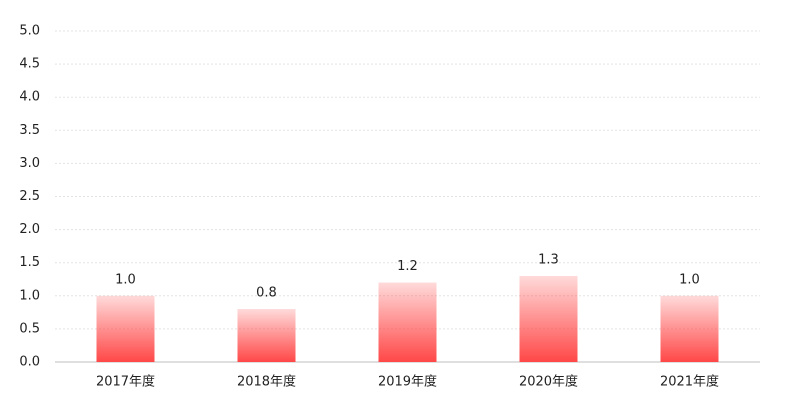  What do you see at coordinates (29, 295) in the screenshot?
I see `y-tick-label: 1.0` at bounding box center [29, 295].